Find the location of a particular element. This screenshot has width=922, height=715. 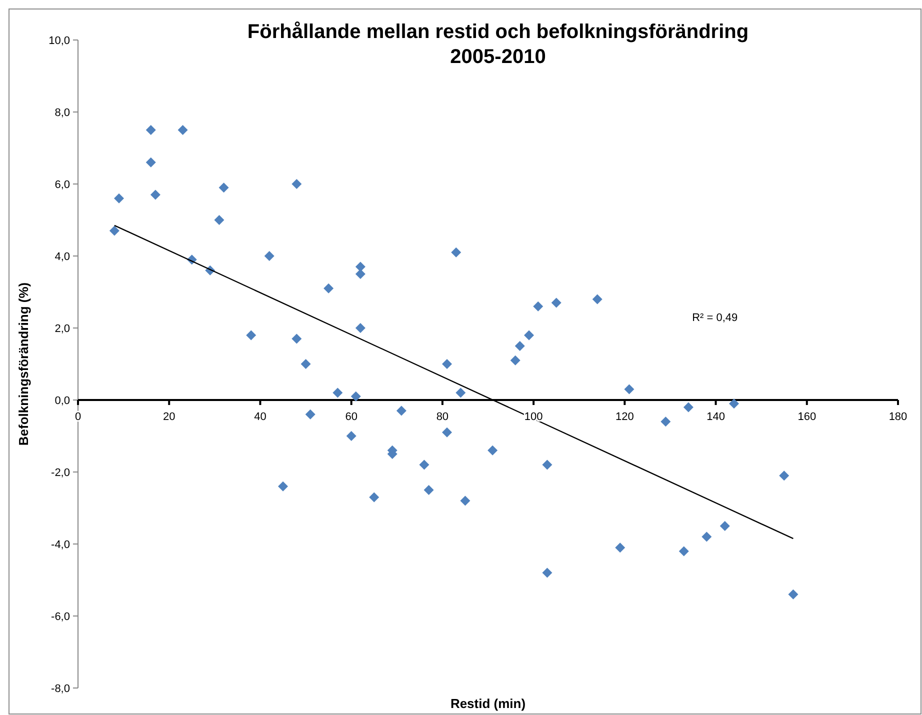

x-tick-label: 0 is located at coordinates (78, 417).